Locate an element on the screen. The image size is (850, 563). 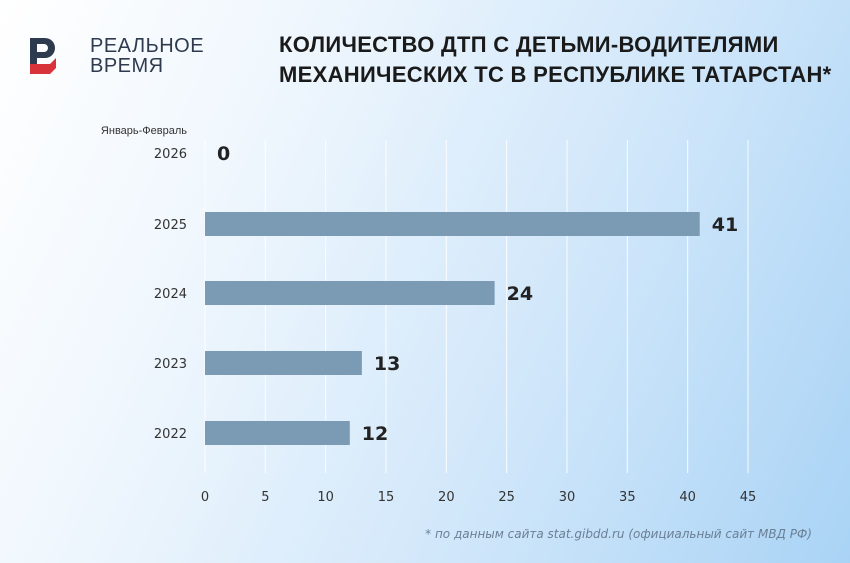
x-tick-label: 5 is located at coordinates (265, 497).